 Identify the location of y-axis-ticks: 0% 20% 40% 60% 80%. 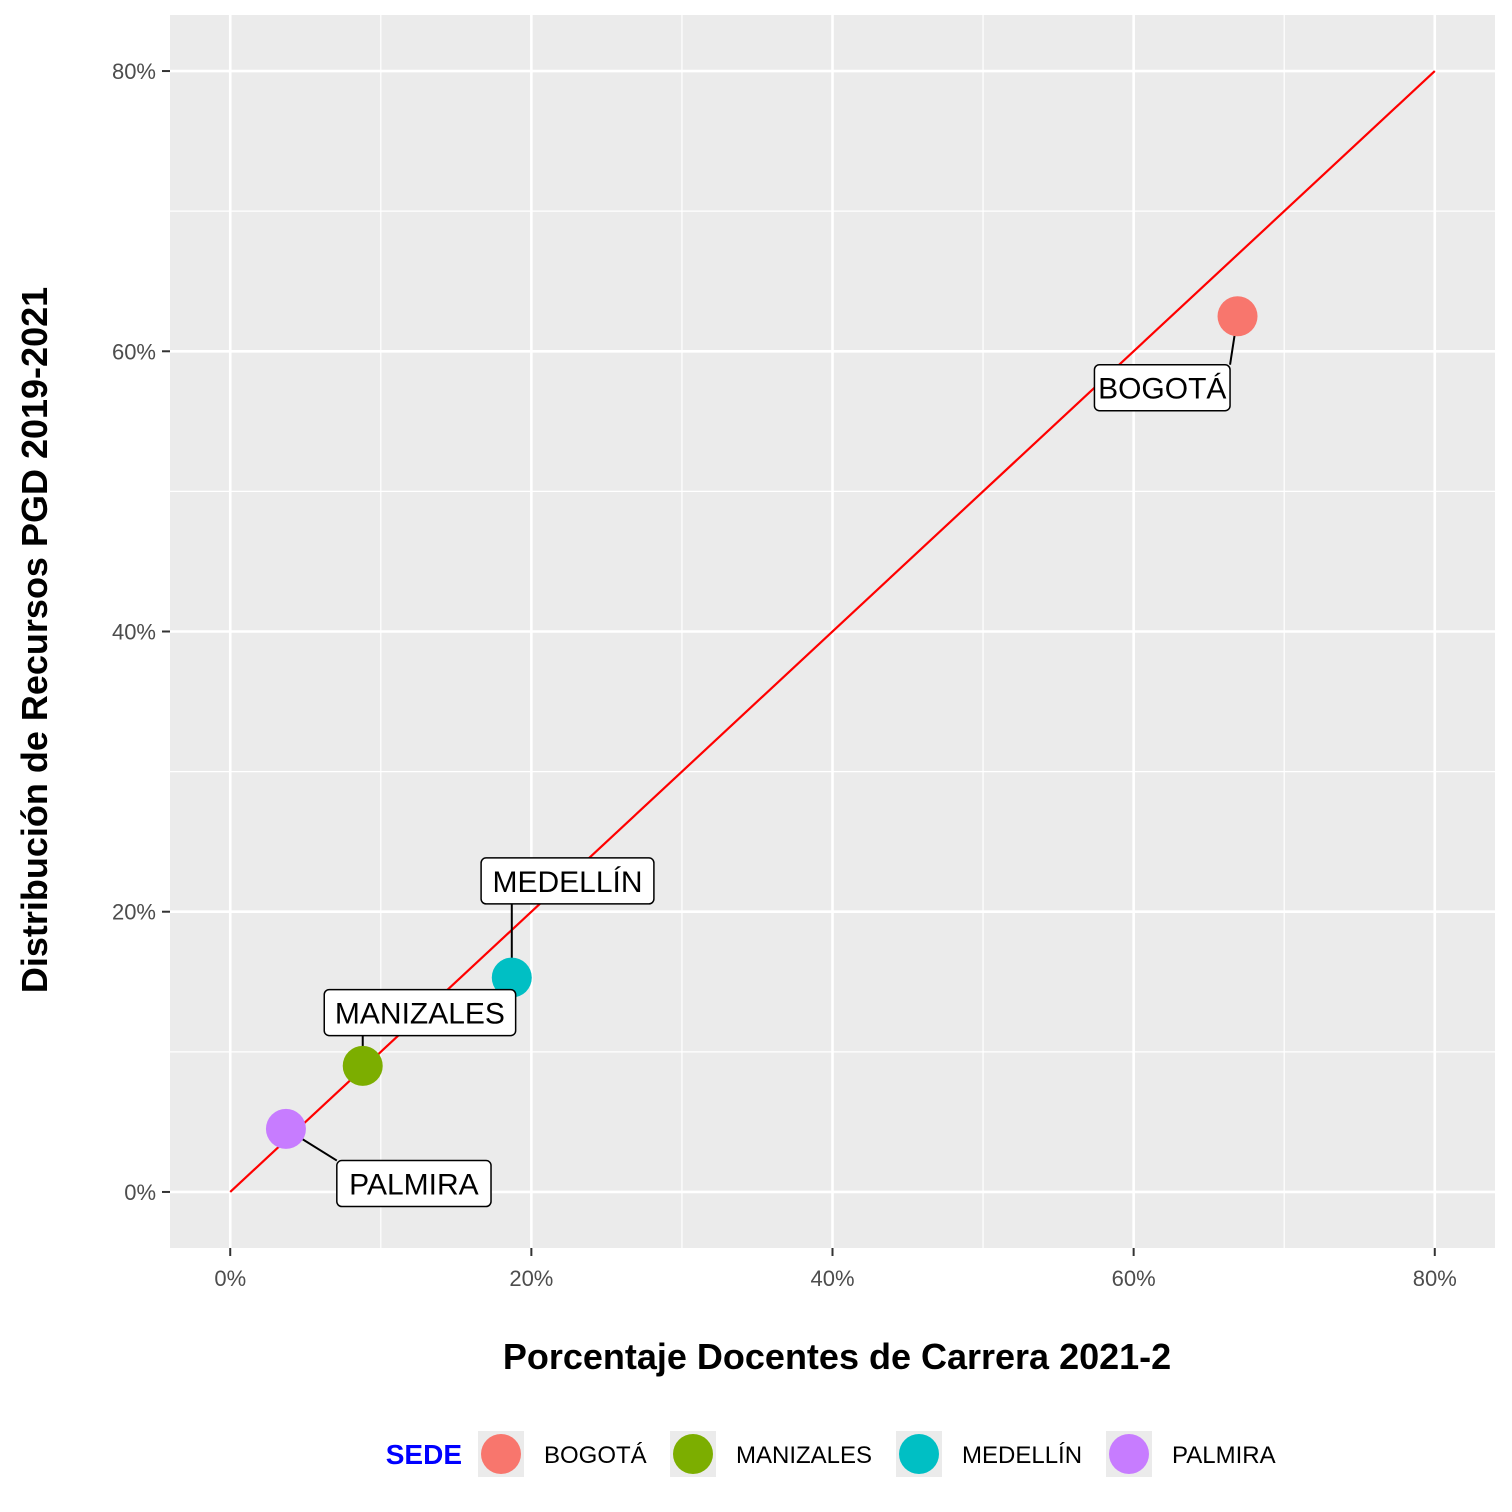
(141, 632).